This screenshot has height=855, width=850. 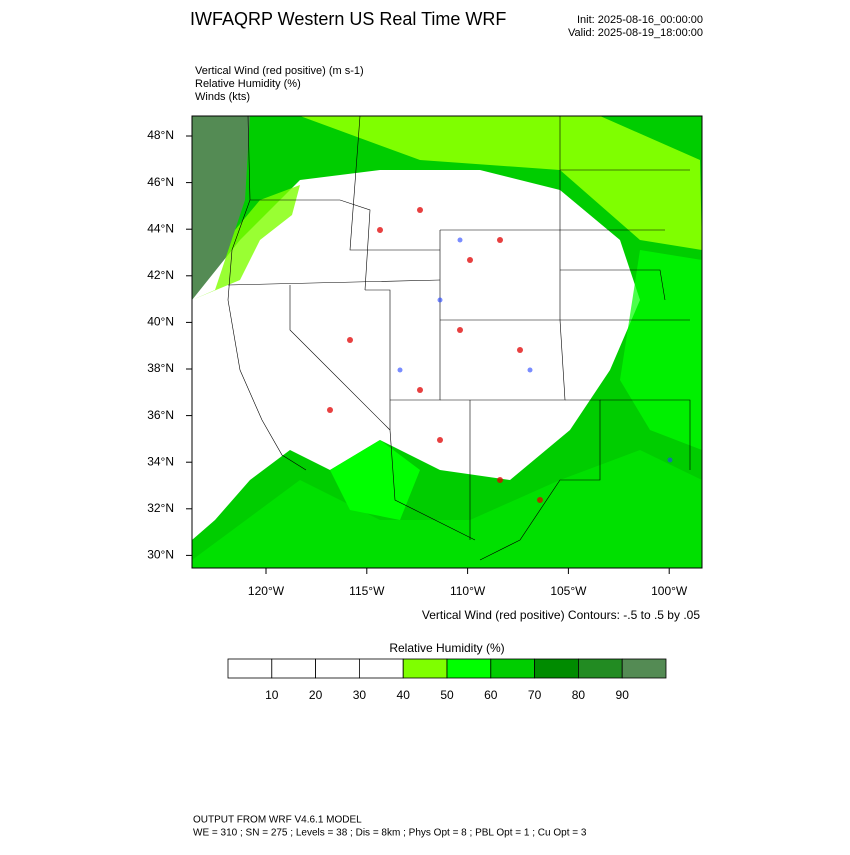 What do you see at coordinates (248, 84) in the screenshot?
I see `field-label: Relative Humidity (%)` at bounding box center [248, 84].